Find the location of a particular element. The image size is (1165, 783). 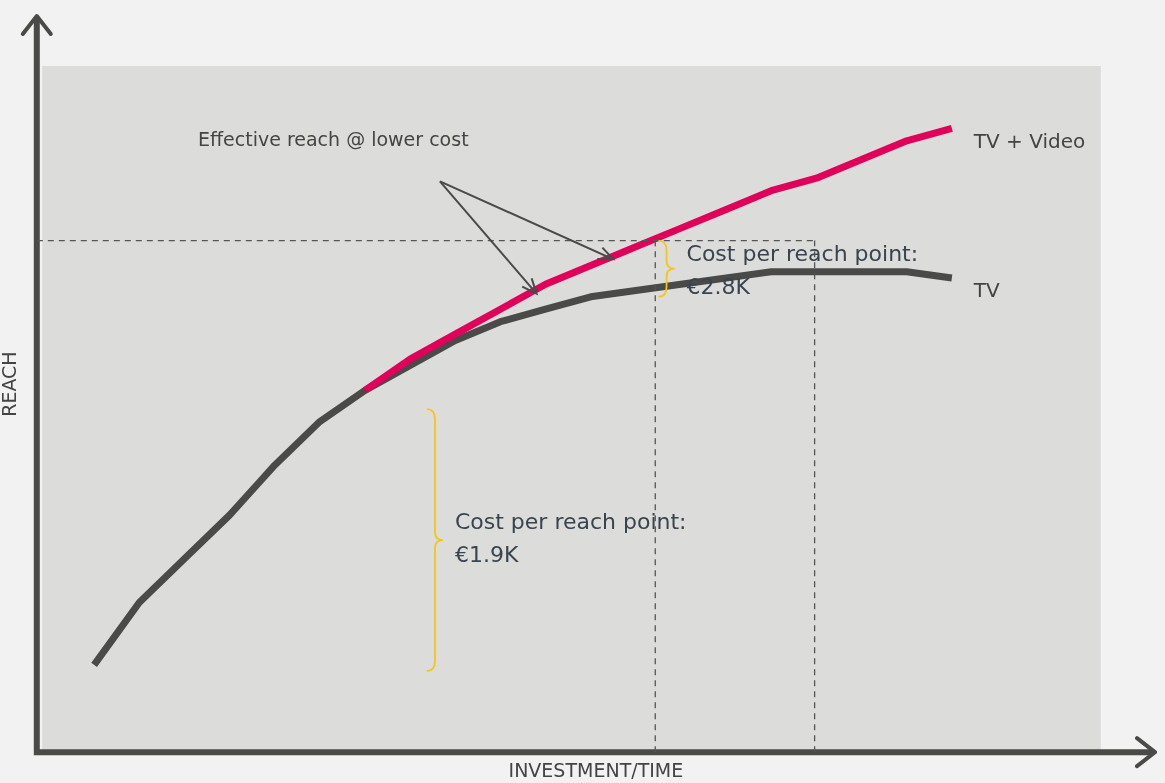

x-axis-title: INVESTMENT/TIME is located at coordinates (596, 769).